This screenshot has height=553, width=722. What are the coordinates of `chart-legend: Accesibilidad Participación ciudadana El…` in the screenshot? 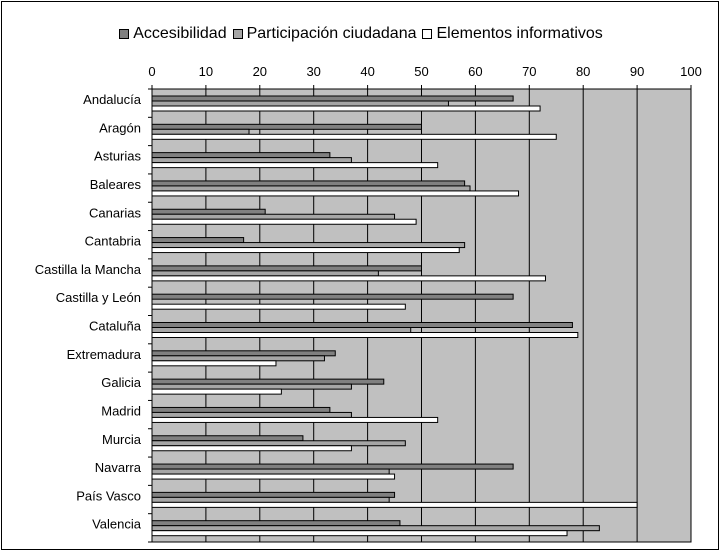 It's located at (361, 34).